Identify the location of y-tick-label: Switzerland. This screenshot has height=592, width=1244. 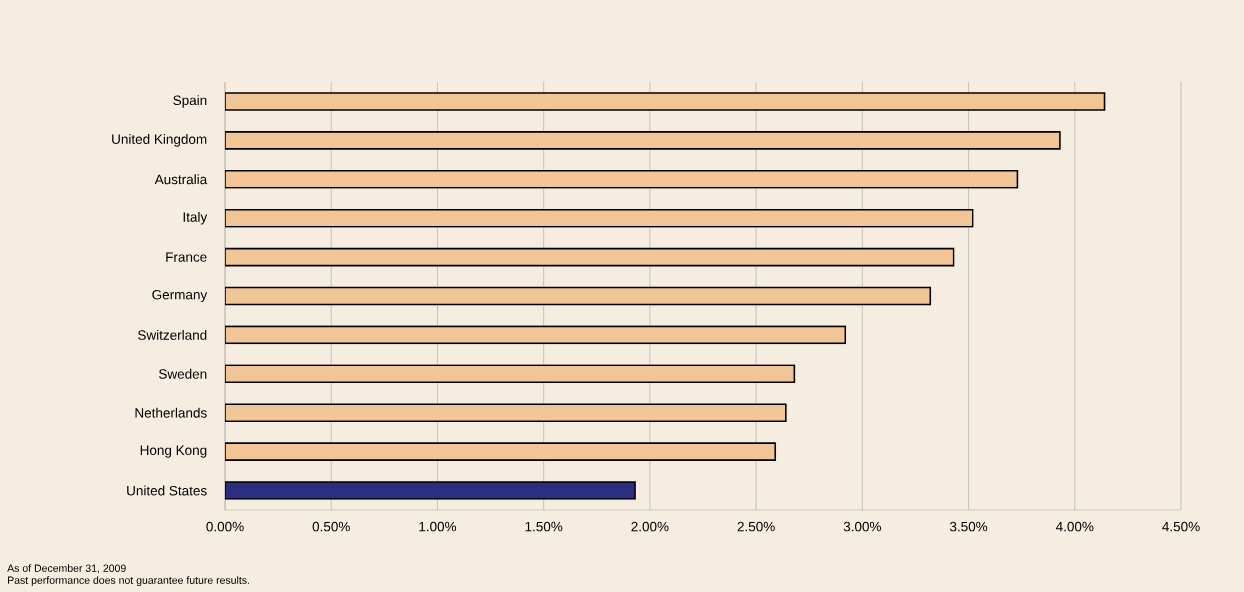
(172, 334).